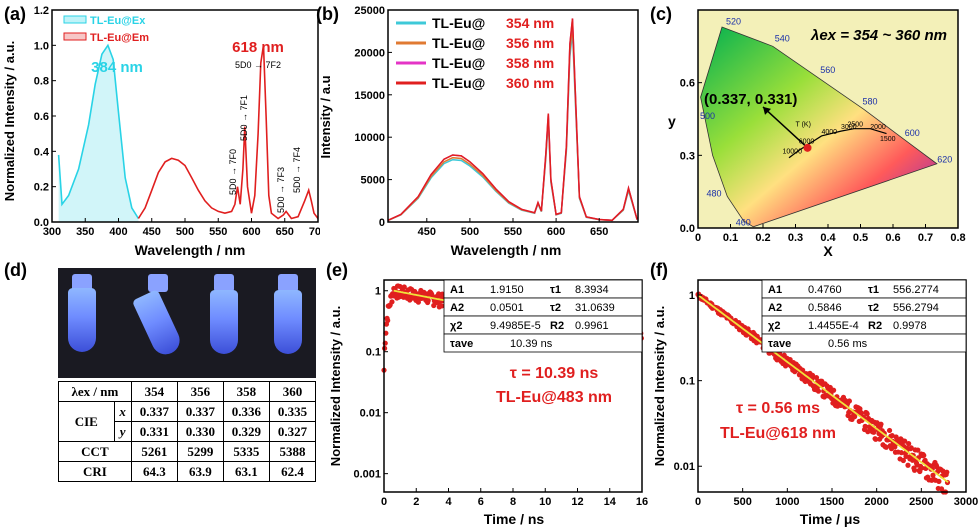 This screenshot has width=979, height=530. I want to click on e-ytick-label: 1, so click(378, 292).